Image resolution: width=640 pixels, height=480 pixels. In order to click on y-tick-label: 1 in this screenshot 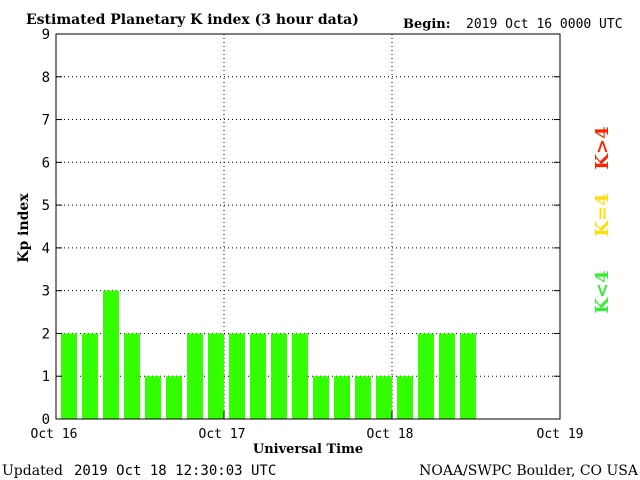, I will do `click(46, 377)`.